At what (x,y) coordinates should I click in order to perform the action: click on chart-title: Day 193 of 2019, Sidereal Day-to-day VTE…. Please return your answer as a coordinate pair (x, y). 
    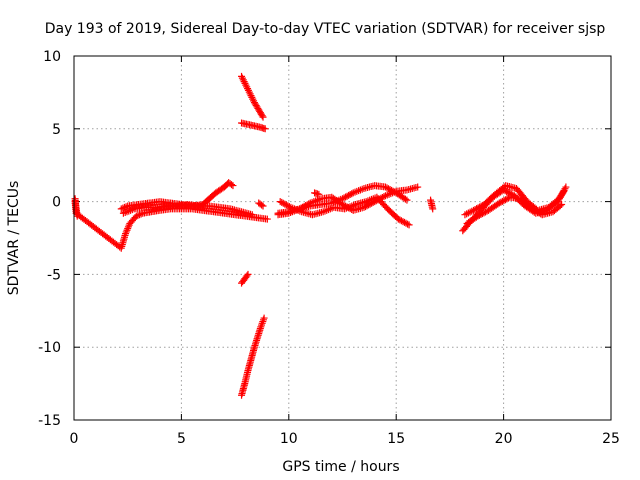
    Looking at the image, I should click on (325, 29).